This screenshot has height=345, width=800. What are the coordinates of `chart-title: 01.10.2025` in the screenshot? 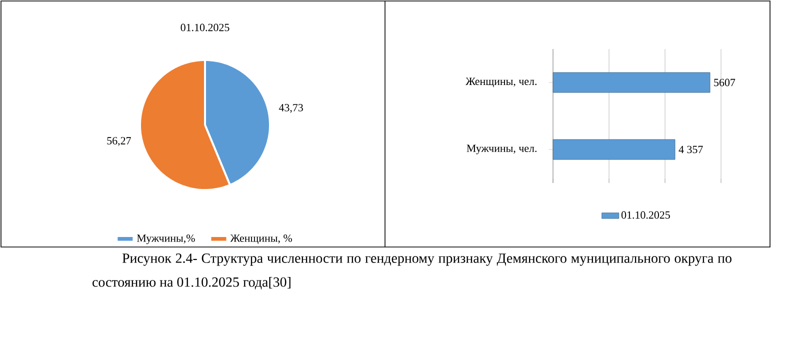 It's located at (205, 28).